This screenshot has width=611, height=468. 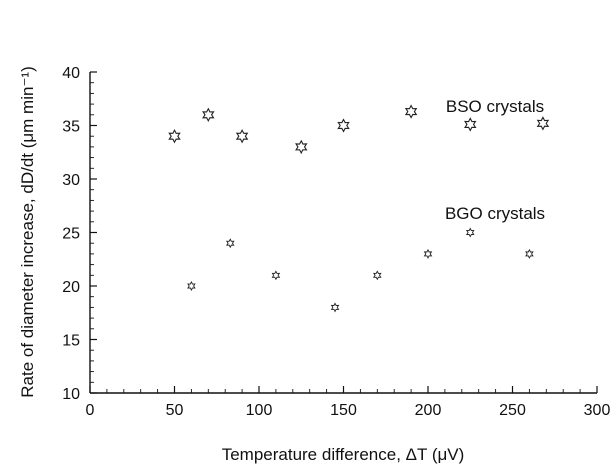 I want to click on y-tick-label: 20, so click(x=71, y=287).